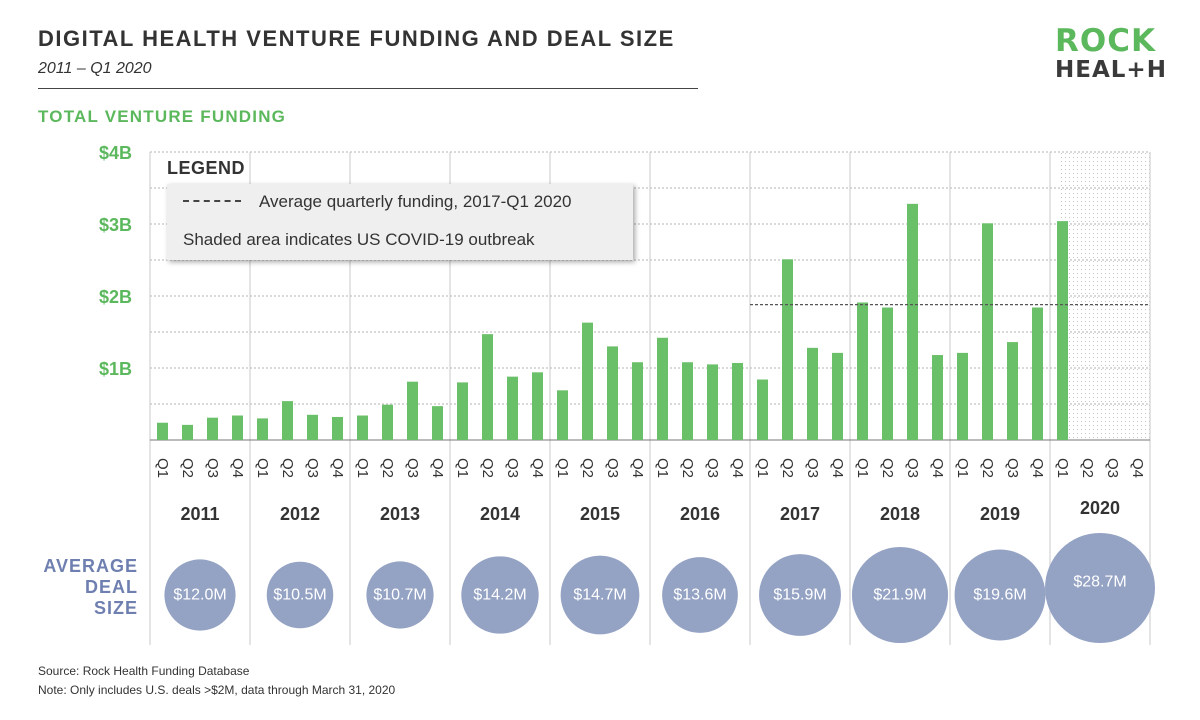 This screenshot has width=1200, height=720. I want to click on bar-2017-q3, so click(812, 393).